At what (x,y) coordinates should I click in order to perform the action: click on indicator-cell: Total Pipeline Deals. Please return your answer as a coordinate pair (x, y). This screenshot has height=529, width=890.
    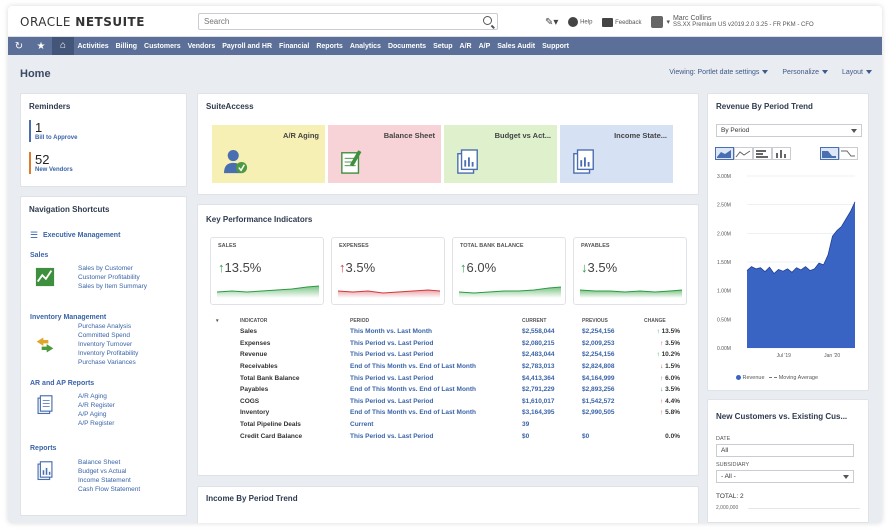
    Looking at the image, I should click on (270, 425).